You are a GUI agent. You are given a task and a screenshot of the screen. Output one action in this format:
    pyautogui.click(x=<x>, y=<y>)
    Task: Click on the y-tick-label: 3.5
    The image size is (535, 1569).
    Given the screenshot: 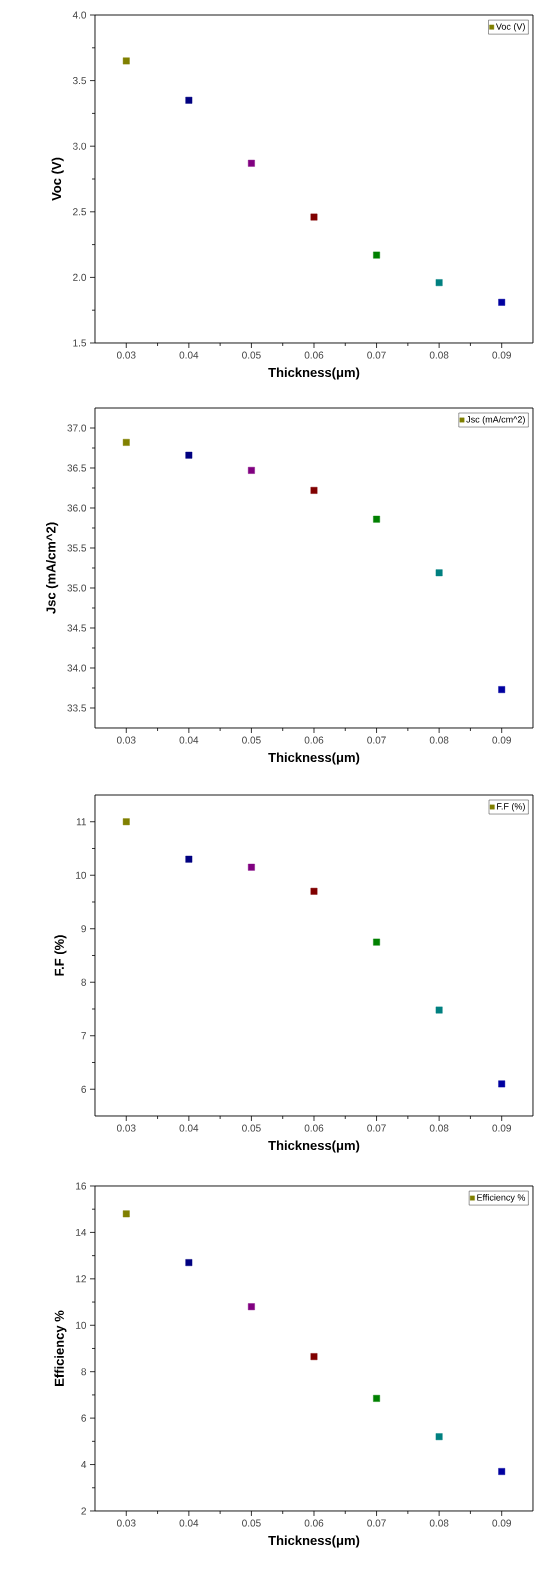 What is the action you would take?
    pyautogui.click(x=79, y=81)
    